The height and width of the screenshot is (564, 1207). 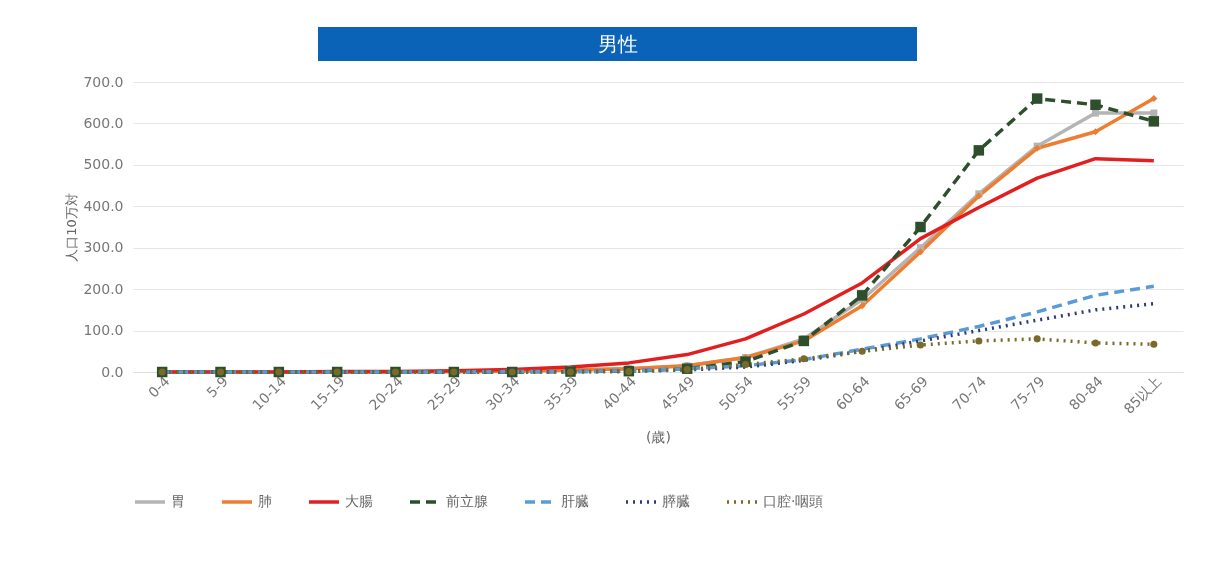 What do you see at coordinates (103, 164) in the screenshot?
I see `y-tick-label: 500.0` at bounding box center [103, 164].